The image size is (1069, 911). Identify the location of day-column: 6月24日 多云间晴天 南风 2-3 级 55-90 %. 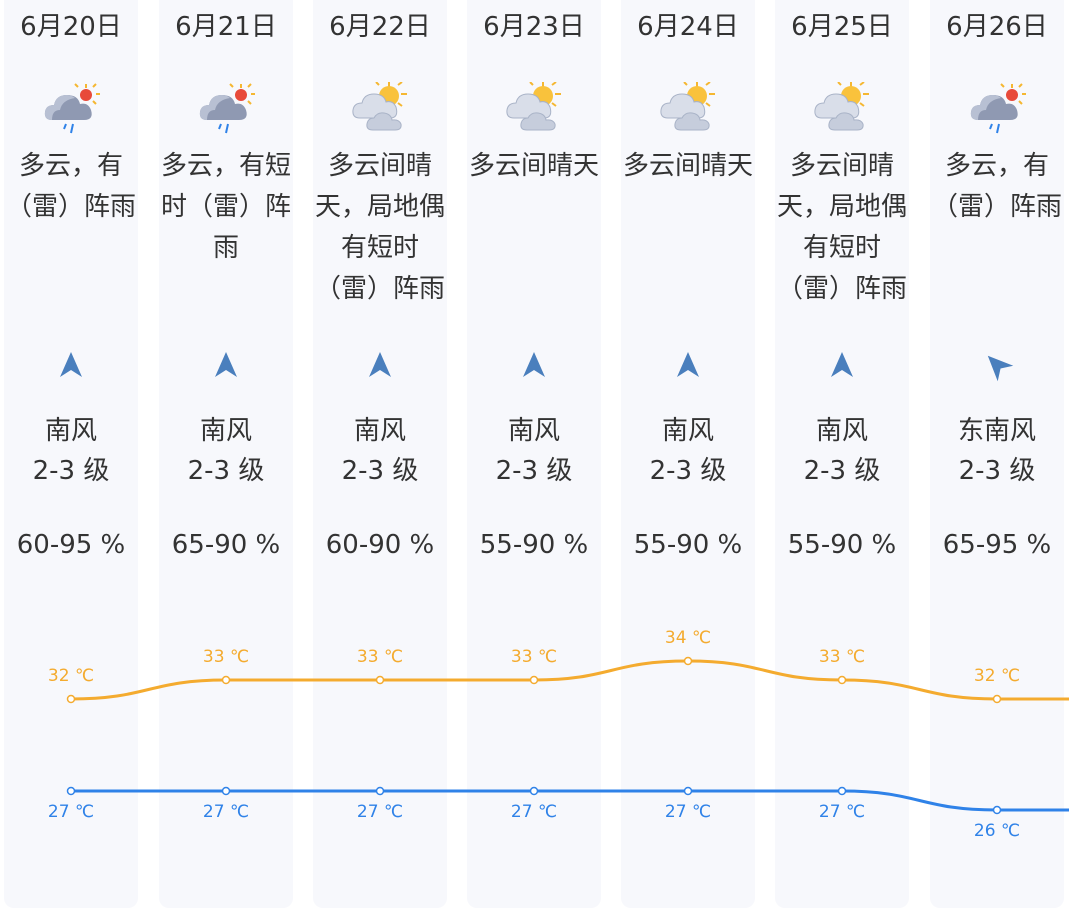
(688, 454).